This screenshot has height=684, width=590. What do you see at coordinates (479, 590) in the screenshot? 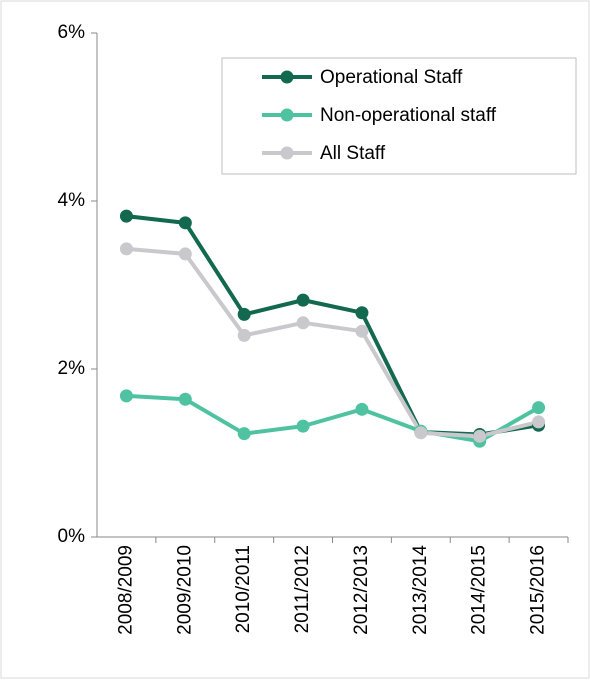
I see `x-tick-label: 2014/2015` at bounding box center [479, 590].